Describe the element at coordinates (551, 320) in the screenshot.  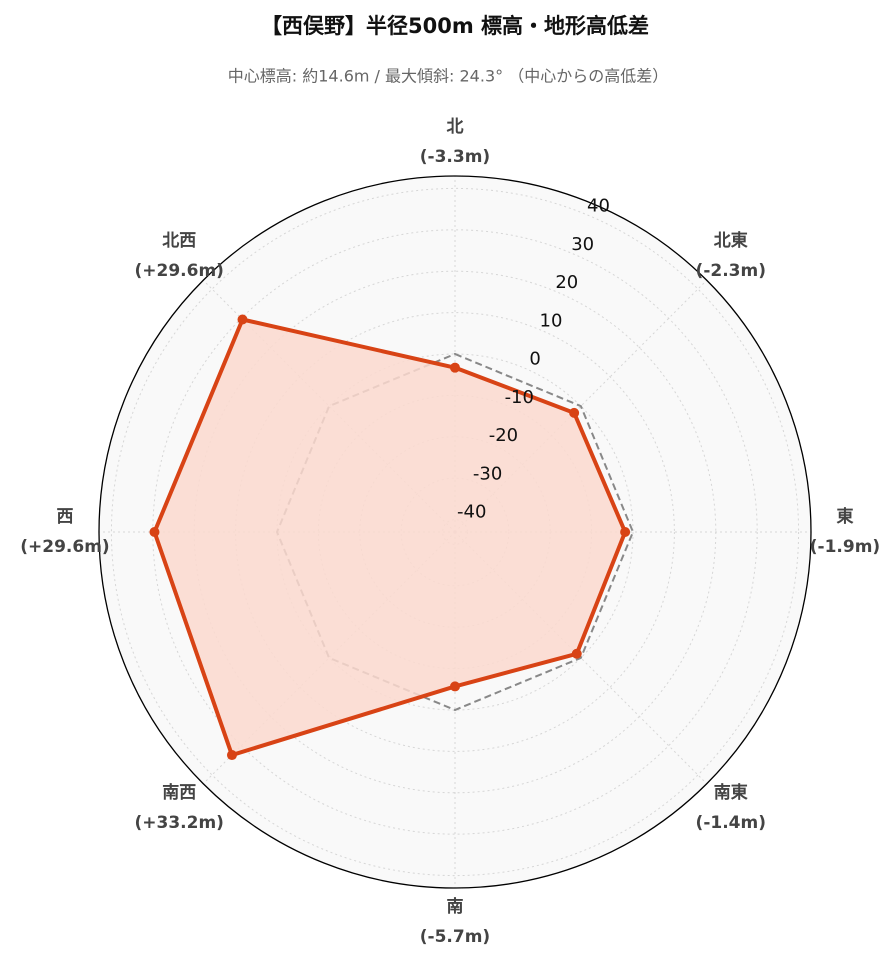
I see `y-tick-label: 10` at that location.